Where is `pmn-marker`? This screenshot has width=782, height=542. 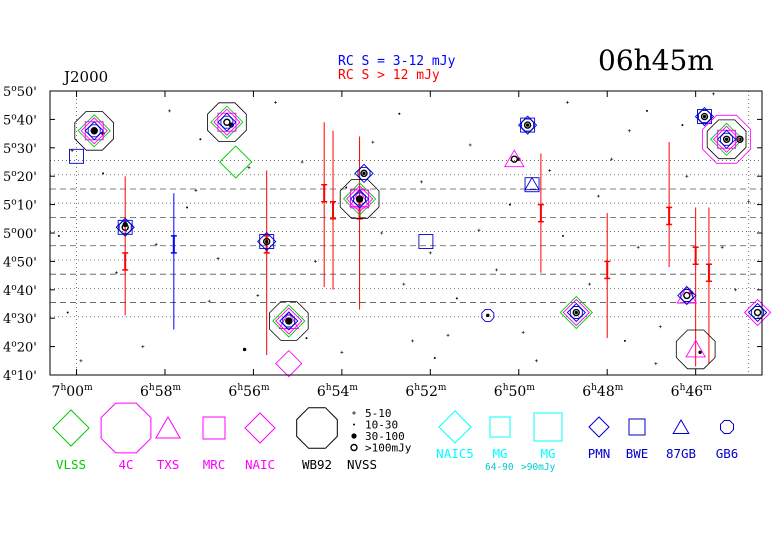
pmn-marker is located at coordinates (267, 241).